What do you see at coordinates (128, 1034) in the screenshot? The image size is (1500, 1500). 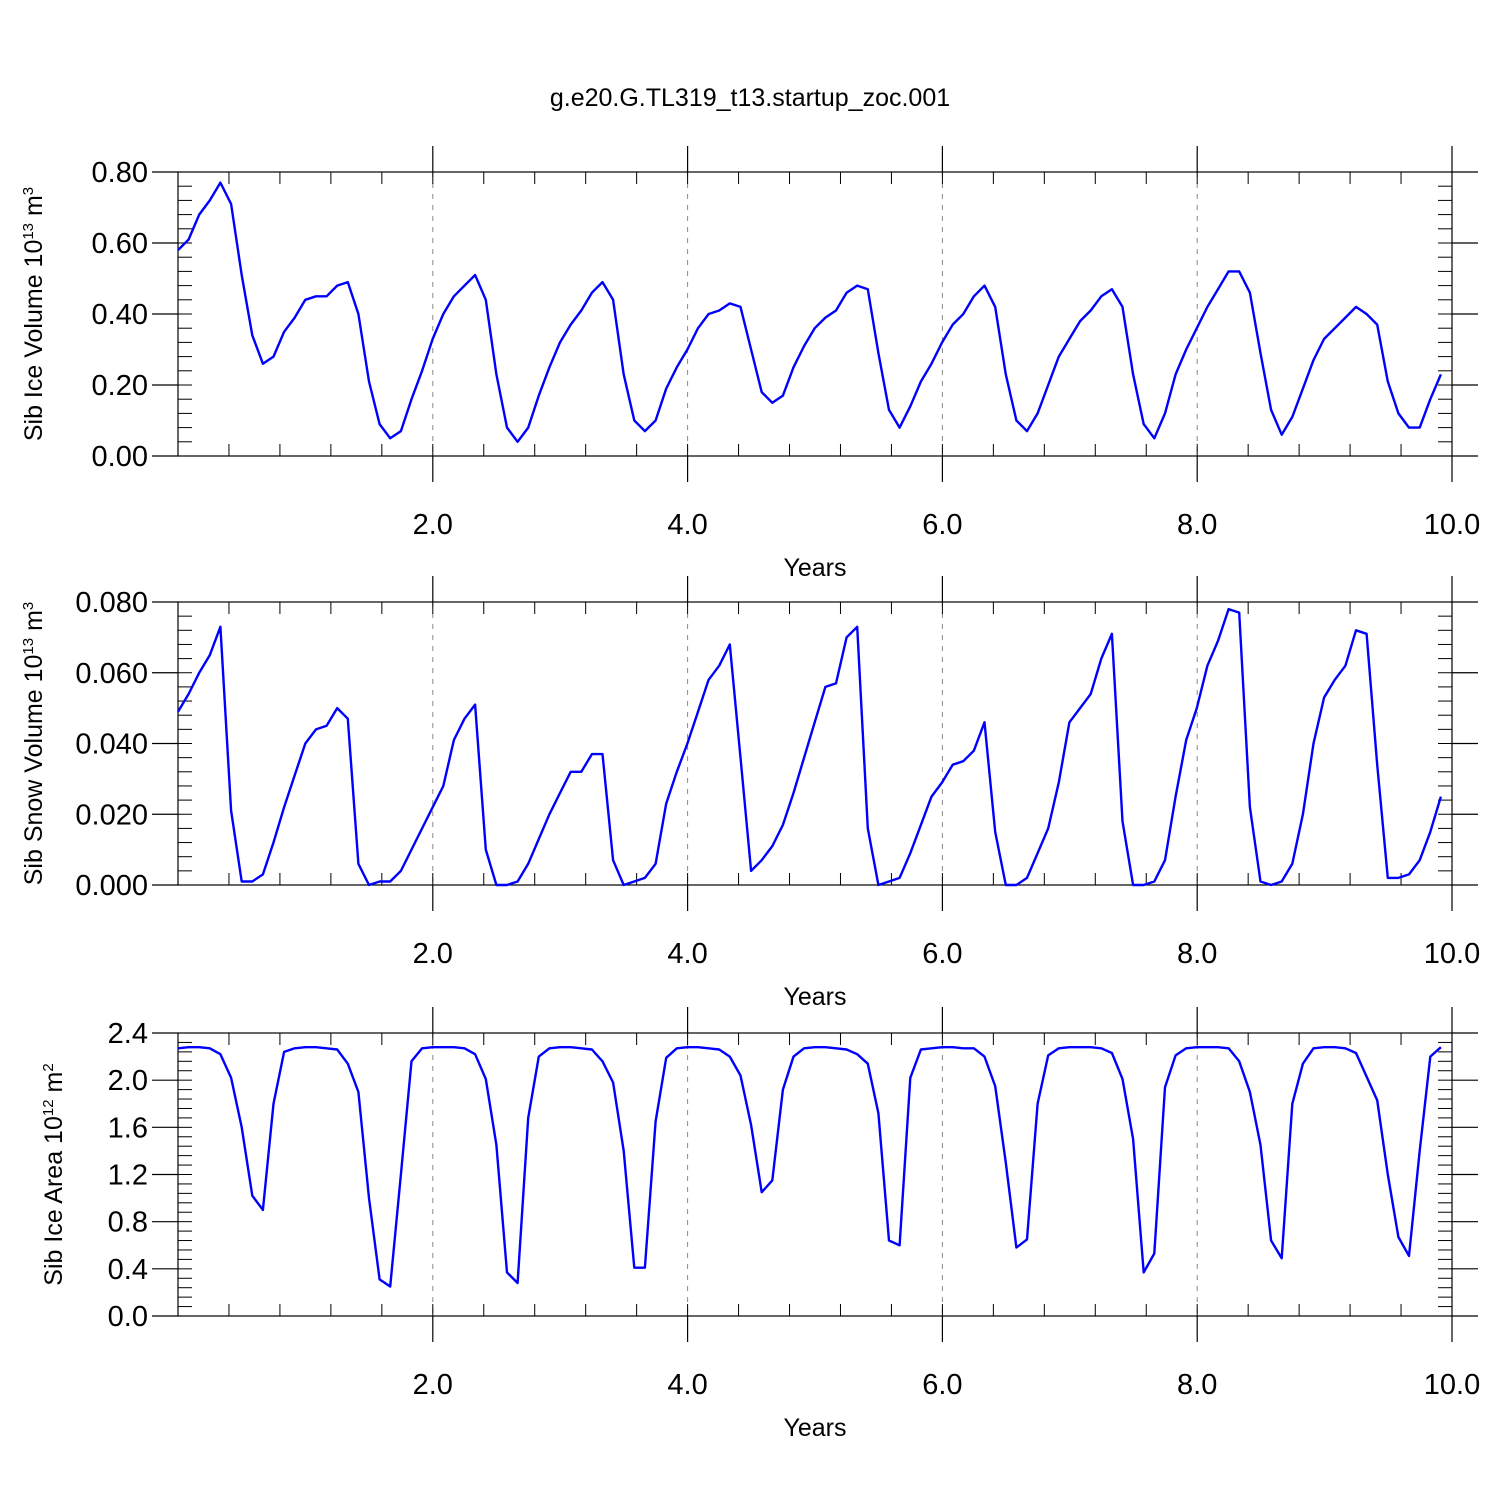 I see `y-tick-label: 2.4` at bounding box center [128, 1034].